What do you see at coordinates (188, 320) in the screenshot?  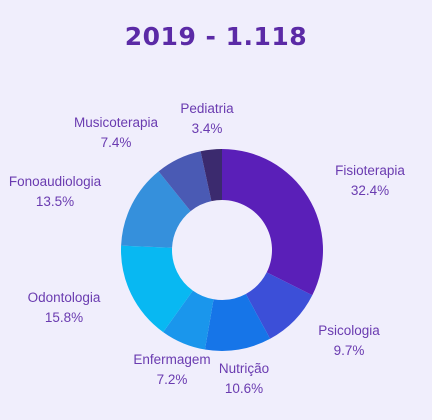 I see `slice-enfermagem` at bounding box center [188, 320].